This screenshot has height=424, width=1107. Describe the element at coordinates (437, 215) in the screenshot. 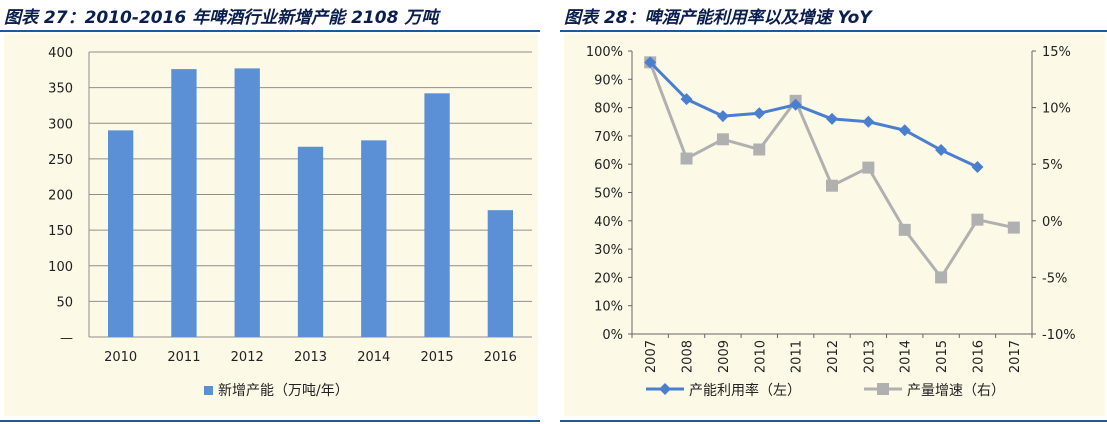

I see `bar-2015` at that location.